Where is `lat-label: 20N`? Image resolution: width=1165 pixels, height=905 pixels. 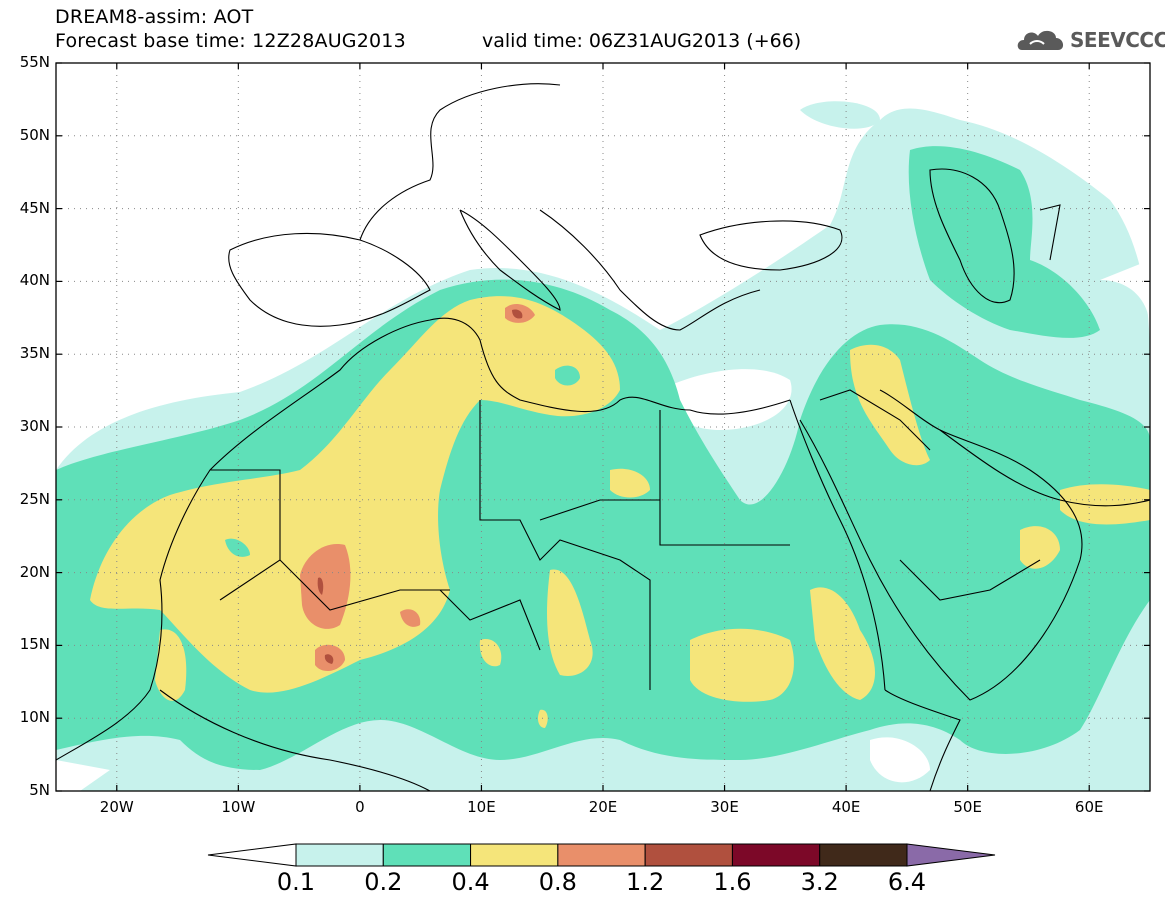 lat-label: 20N is located at coordinates (34, 571).